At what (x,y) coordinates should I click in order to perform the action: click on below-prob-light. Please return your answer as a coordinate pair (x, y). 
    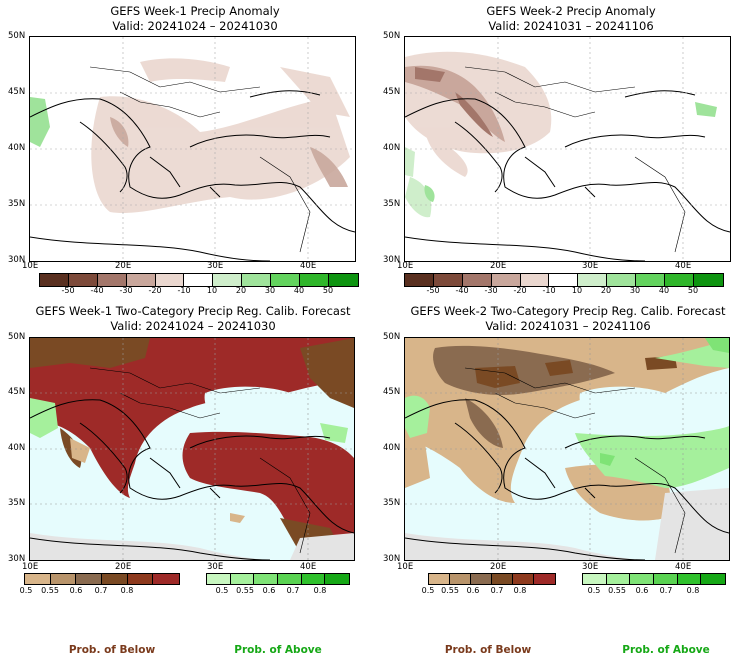
    Looking at the image, I should click on (157, 480).